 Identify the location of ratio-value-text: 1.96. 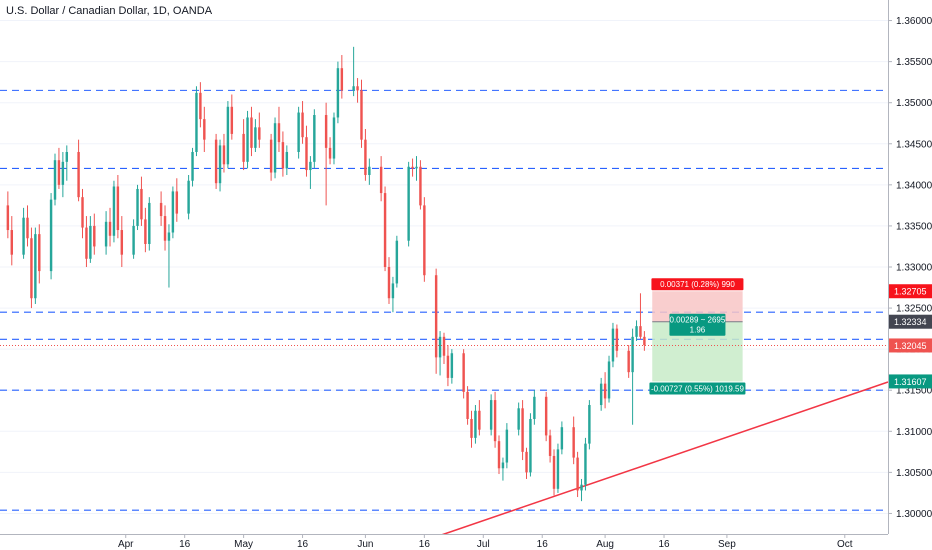
(698, 330).